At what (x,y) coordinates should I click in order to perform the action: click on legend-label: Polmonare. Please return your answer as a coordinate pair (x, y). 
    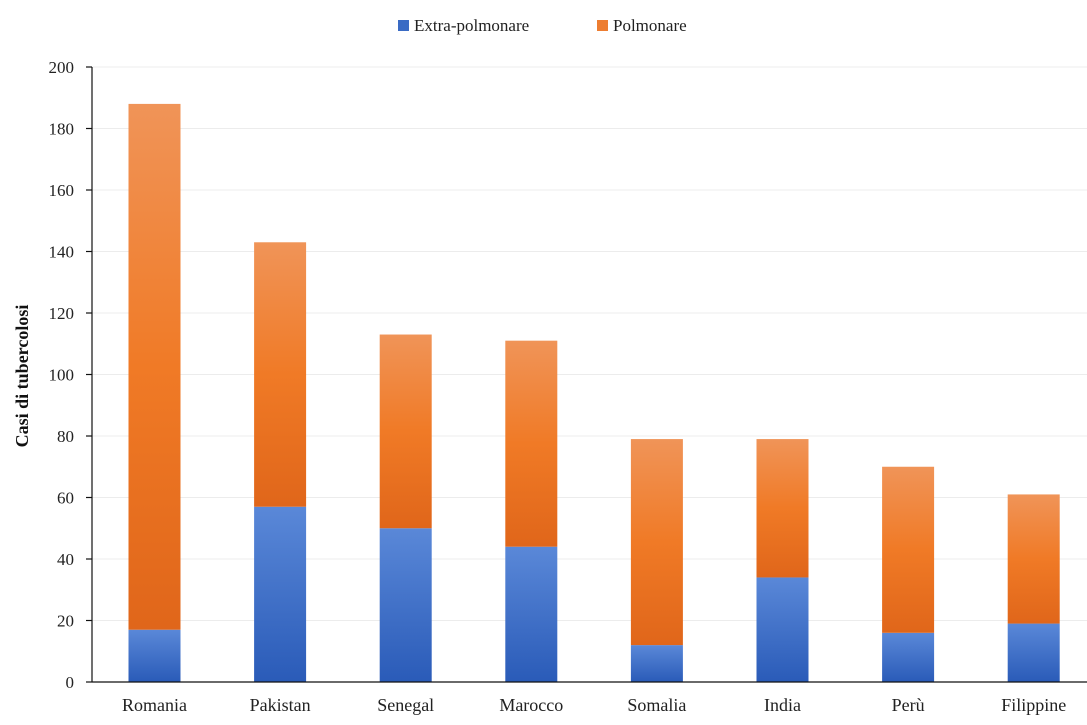
    Looking at the image, I should click on (650, 25).